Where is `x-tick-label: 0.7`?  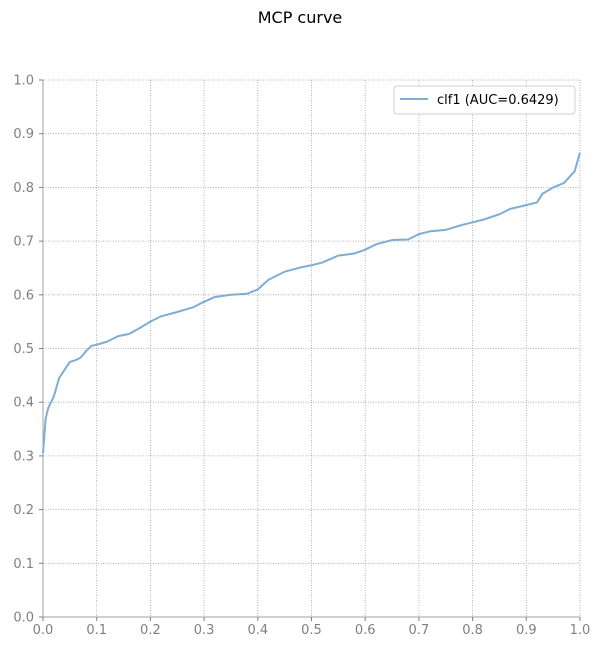 x-tick-label: 0.7 is located at coordinates (419, 630).